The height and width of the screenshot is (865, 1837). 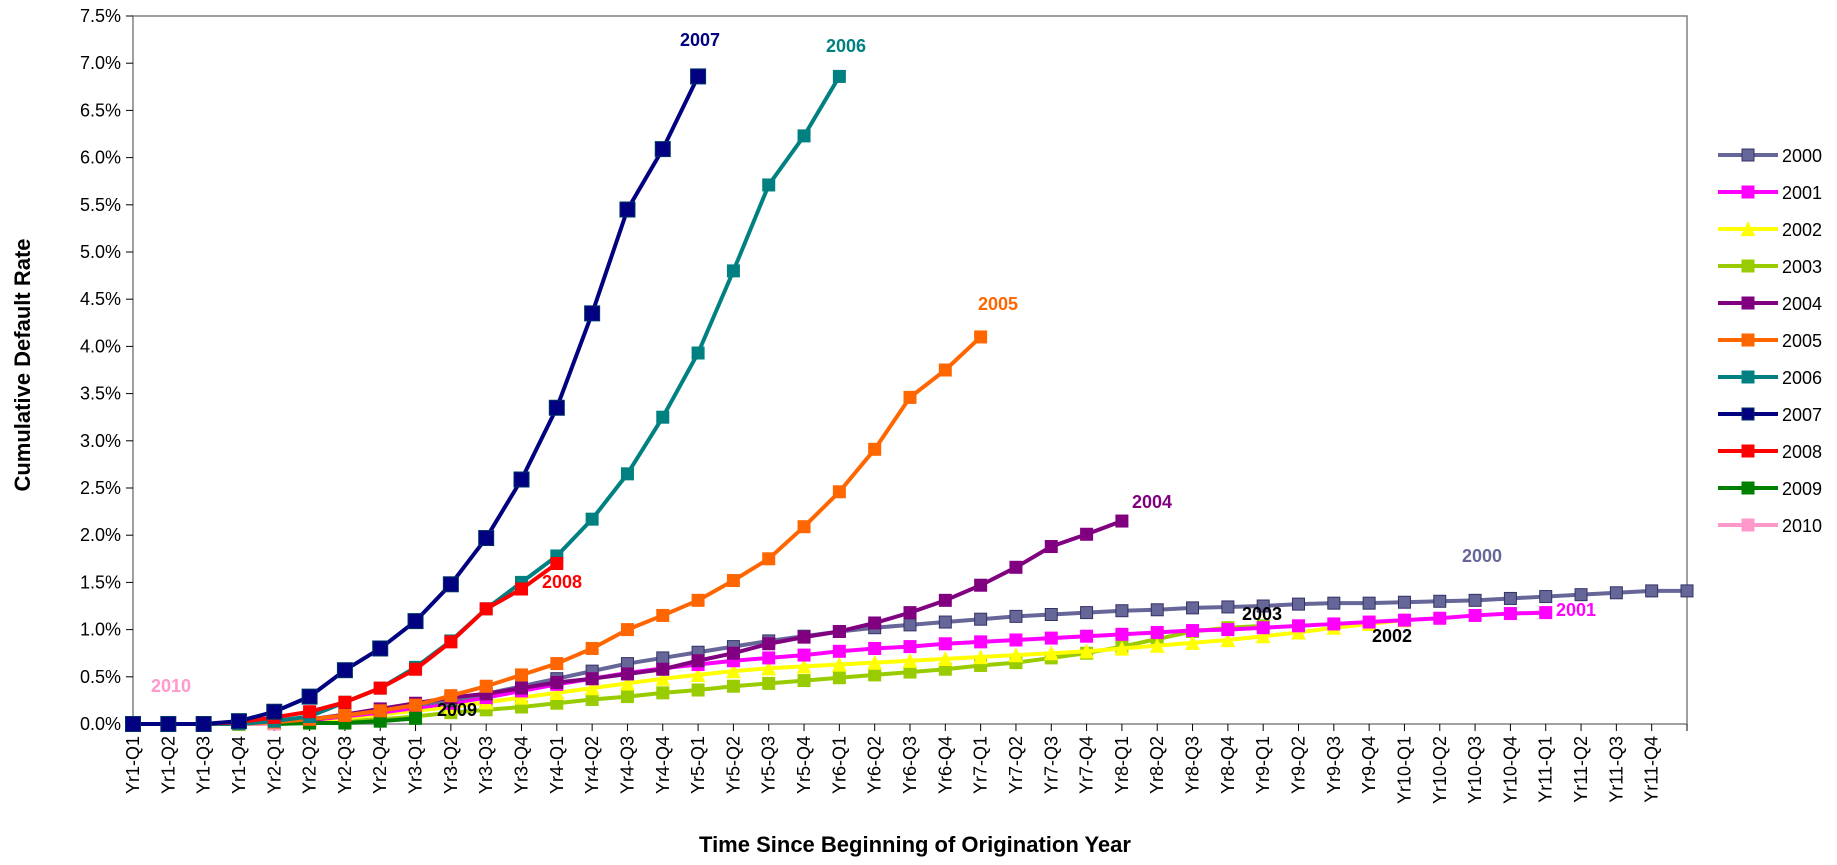 What do you see at coordinates (700, 40) in the screenshot?
I see `series-label-2007: 2007` at bounding box center [700, 40].